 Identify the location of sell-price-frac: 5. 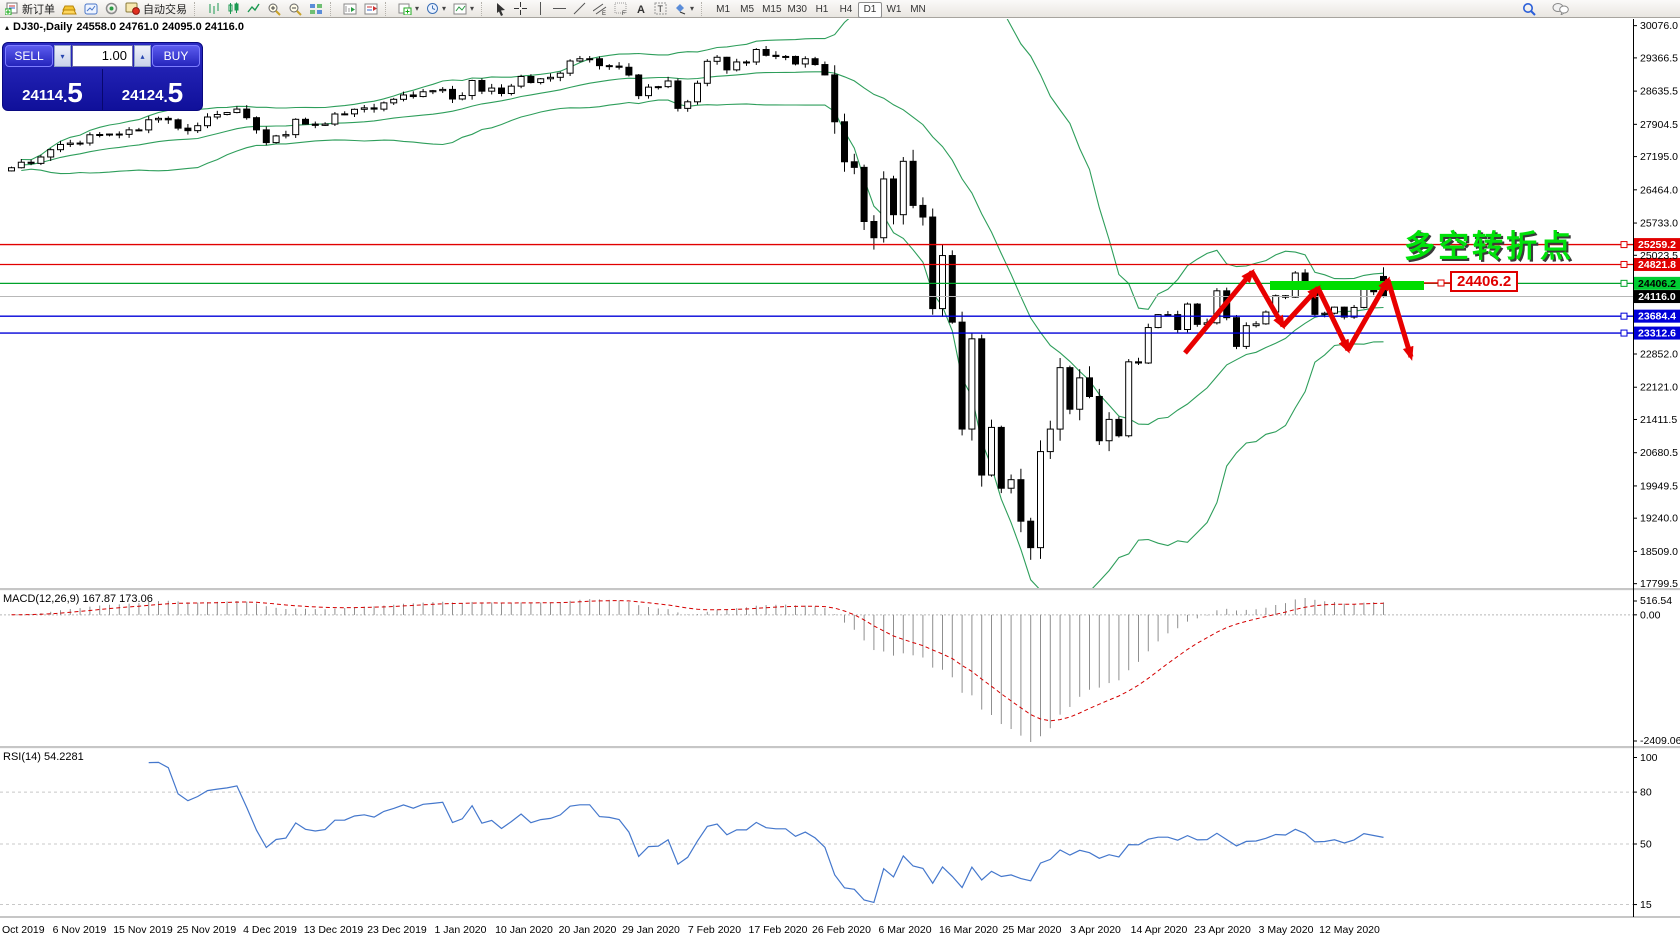
(75, 92).